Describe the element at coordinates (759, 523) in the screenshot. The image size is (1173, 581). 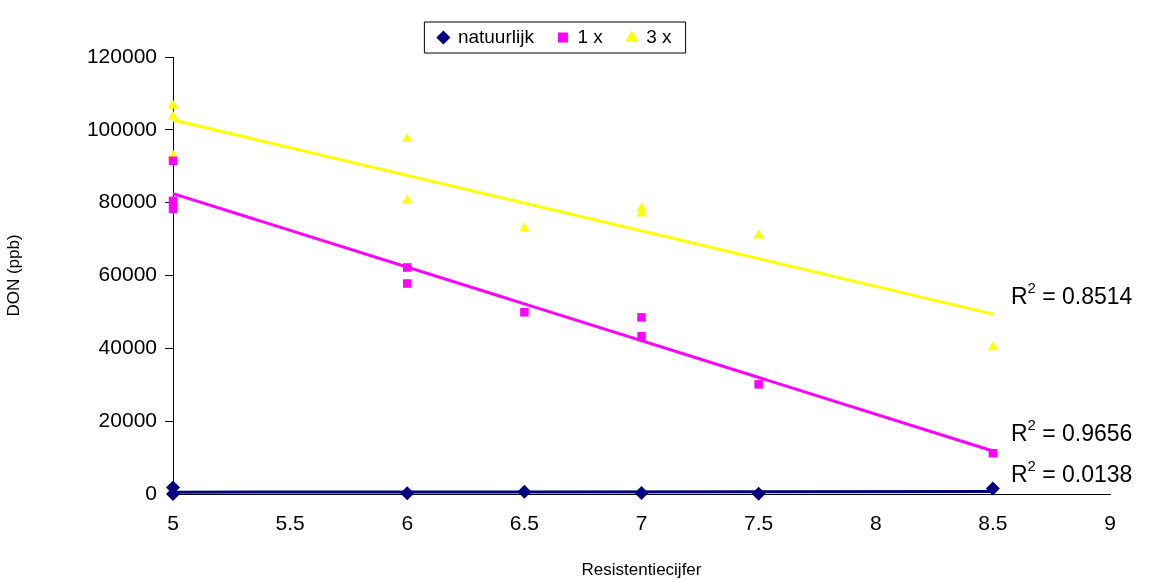
I see `x-tick-label: 7.5` at that location.